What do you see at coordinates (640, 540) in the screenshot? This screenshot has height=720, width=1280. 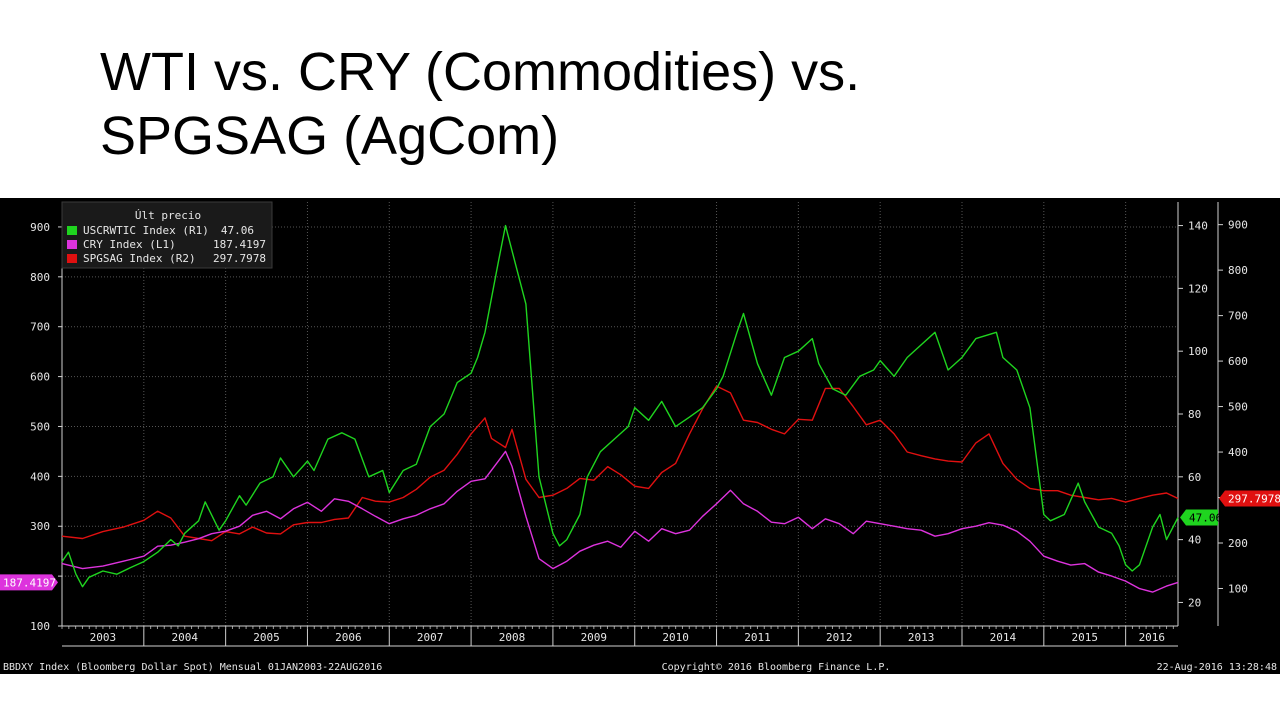 I see `last-value-tags: 187.4197 47.06 297.7978` at bounding box center [640, 540].